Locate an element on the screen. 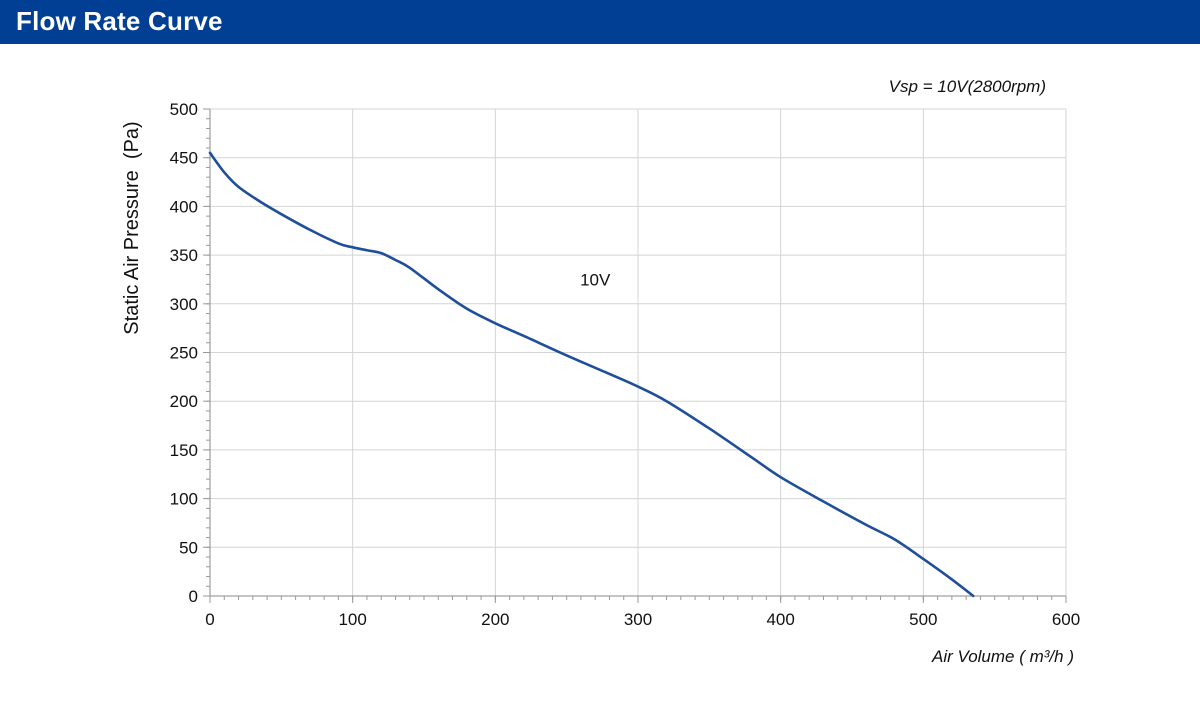  x-tick-label: 600 is located at coordinates (1066, 619).